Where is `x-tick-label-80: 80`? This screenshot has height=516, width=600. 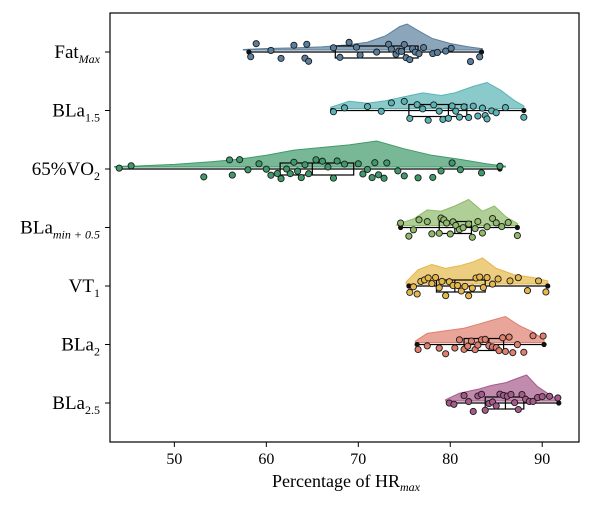 x-tick-label-80: 80 is located at coordinates (450, 459).